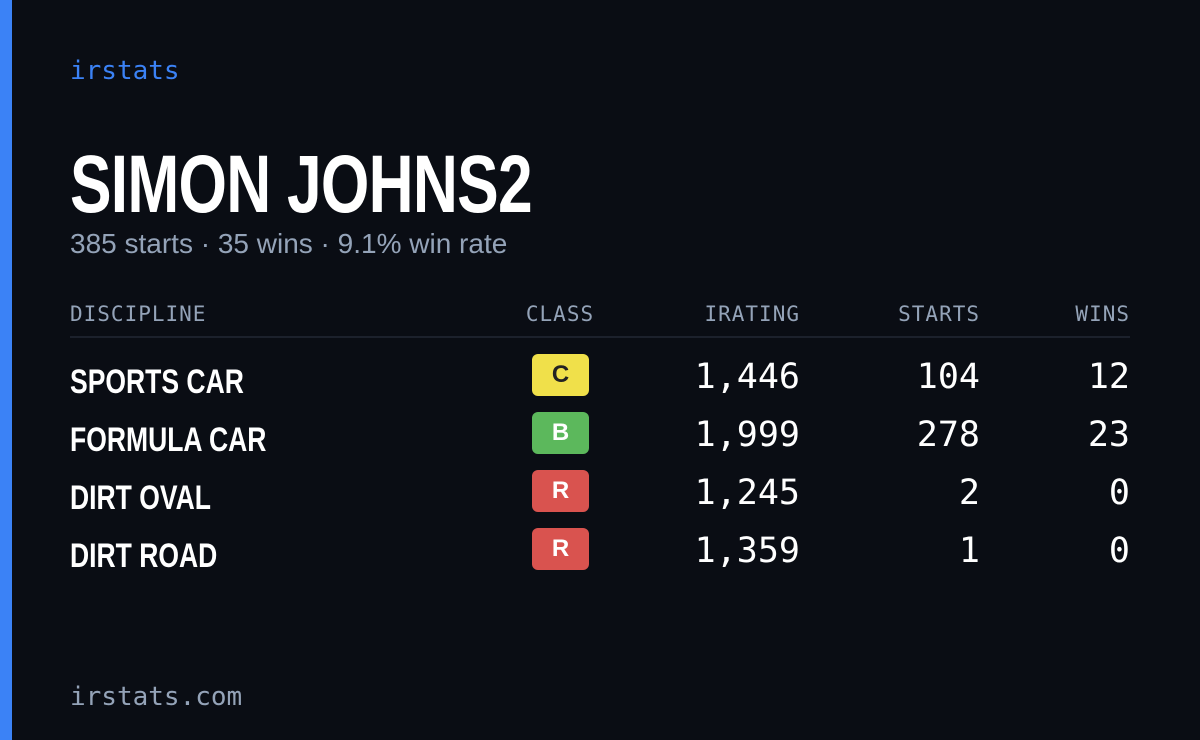  What do you see at coordinates (138, 314) in the screenshot?
I see `column-header: DISCIPLINE` at bounding box center [138, 314].